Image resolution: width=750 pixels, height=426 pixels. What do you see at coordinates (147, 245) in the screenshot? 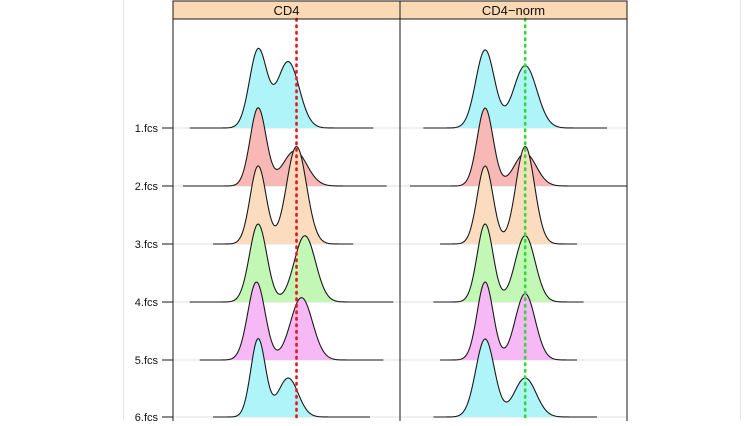
I see `sample-label: 3.fcs` at bounding box center [147, 245].